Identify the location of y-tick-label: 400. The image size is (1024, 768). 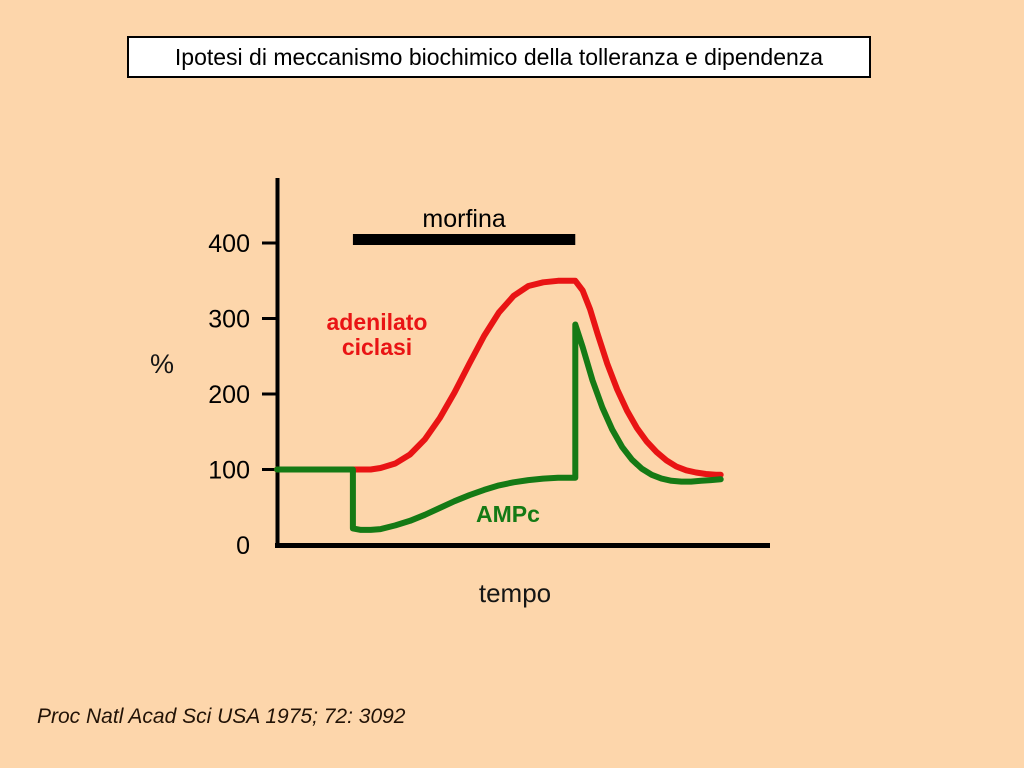
(229, 244).